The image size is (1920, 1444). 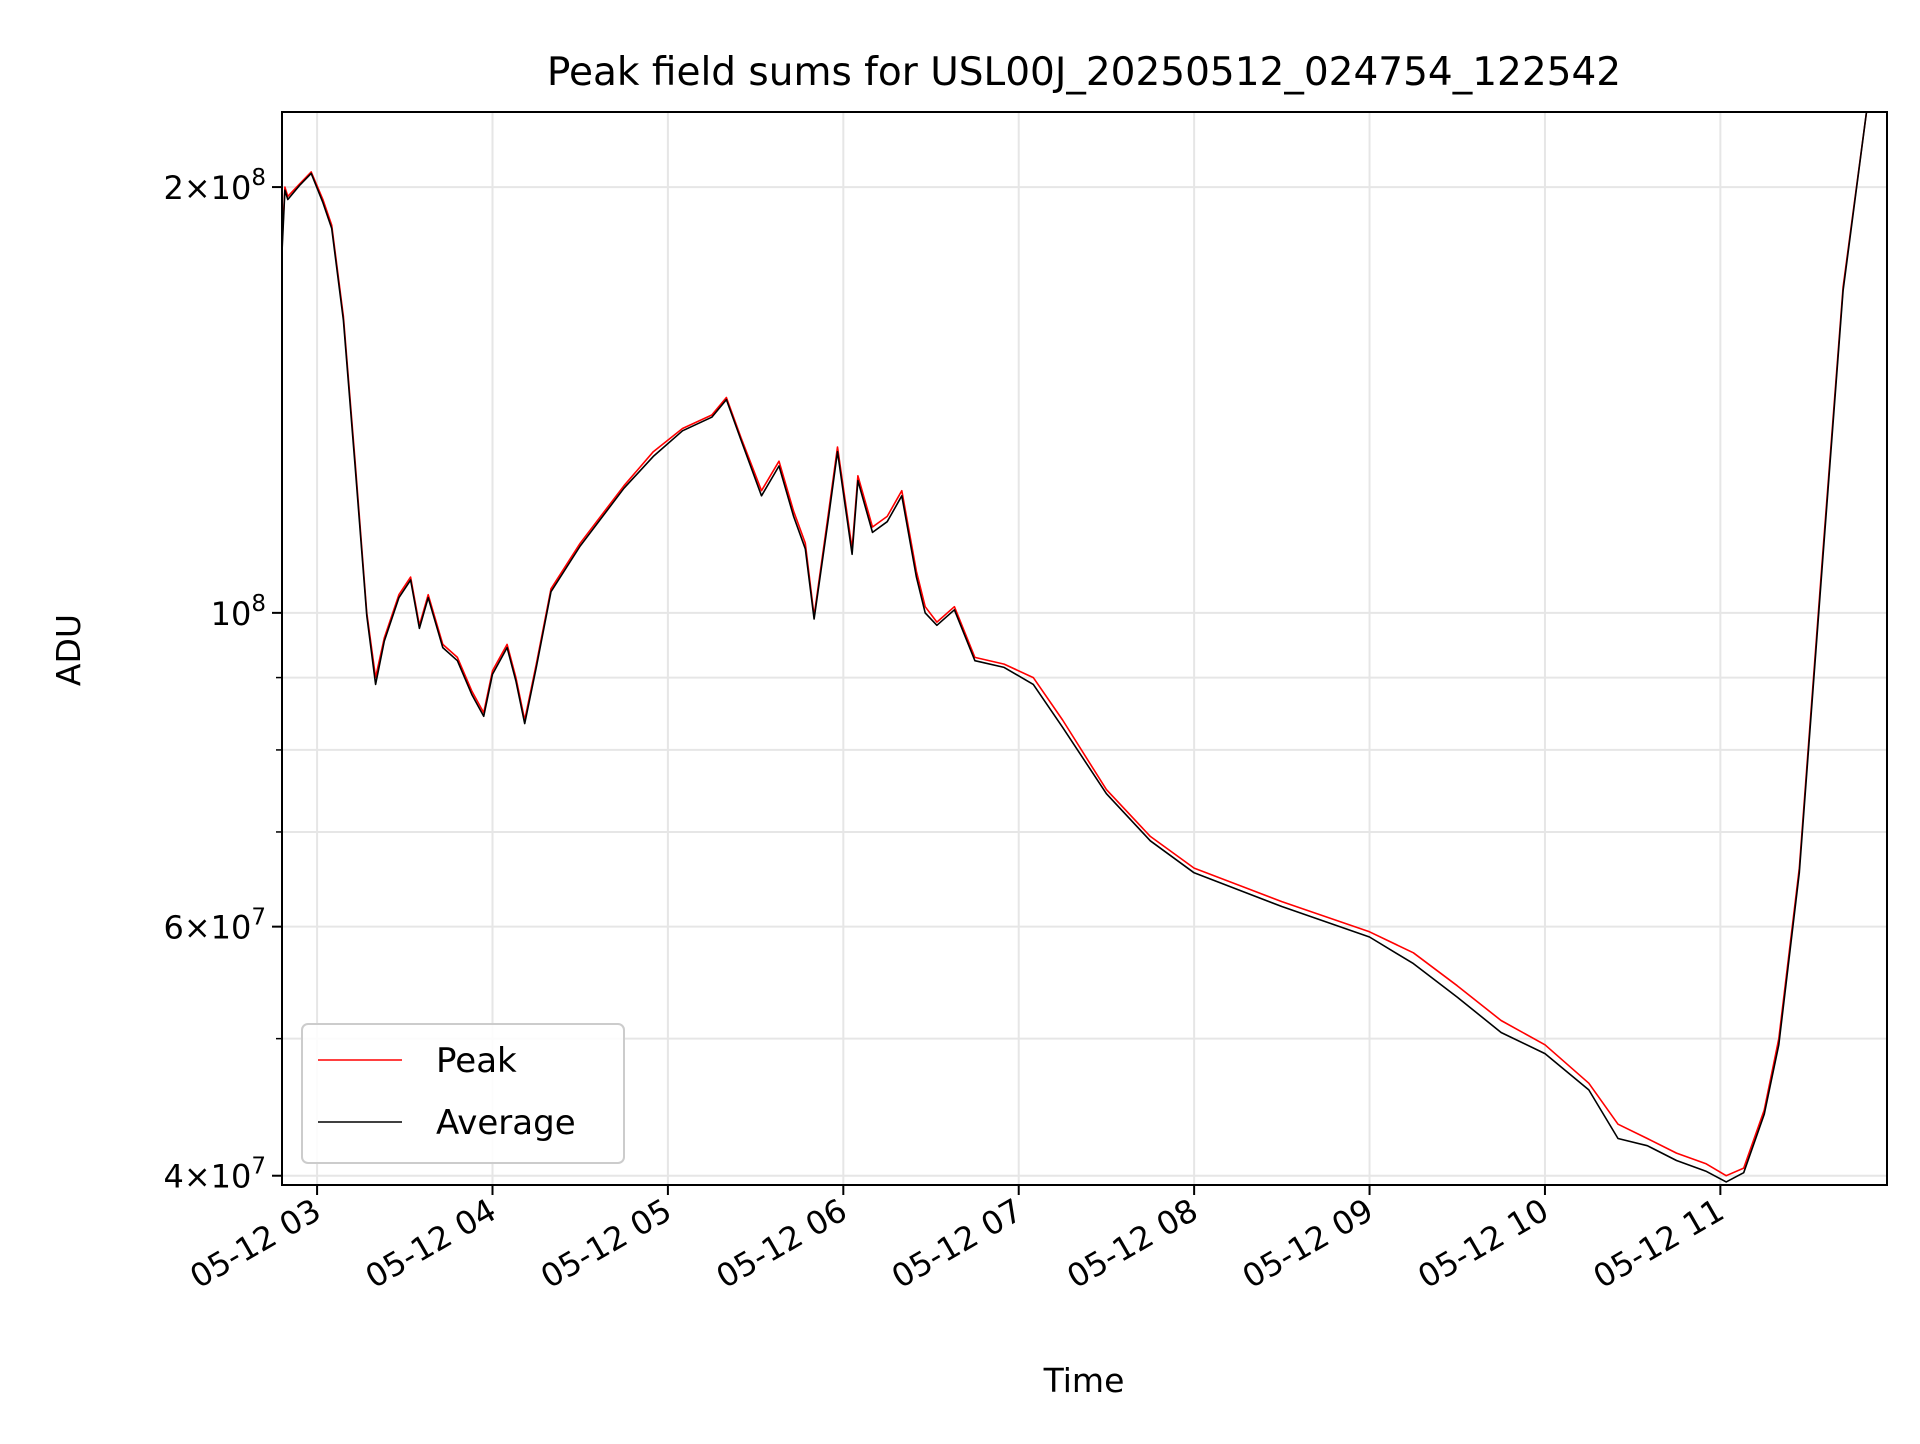 I want to click on legend-label-peak: Peak, so click(x=476, y=1061).